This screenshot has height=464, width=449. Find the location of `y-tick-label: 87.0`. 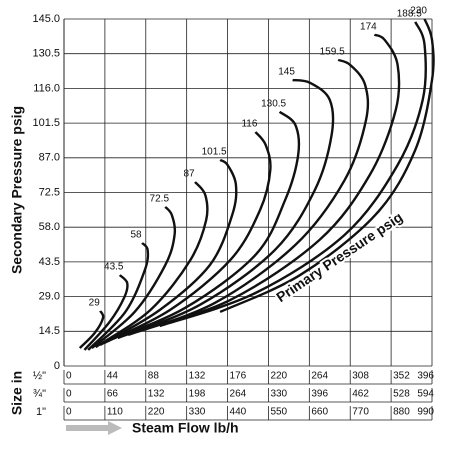

y-tick-label: 87.0 is located at coordinates (49, 158).